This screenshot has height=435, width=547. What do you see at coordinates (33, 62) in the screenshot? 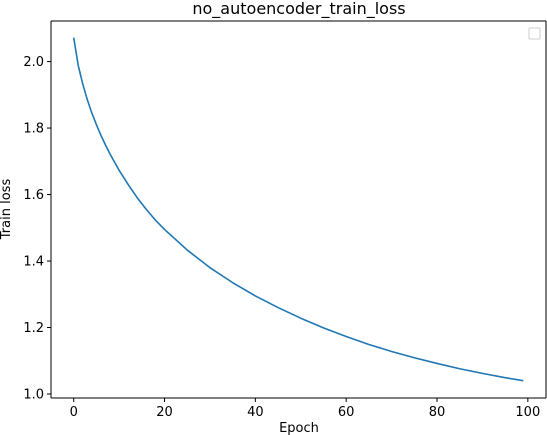
I see `y-tick-label: 2.0` at bounding box center [33, 62].